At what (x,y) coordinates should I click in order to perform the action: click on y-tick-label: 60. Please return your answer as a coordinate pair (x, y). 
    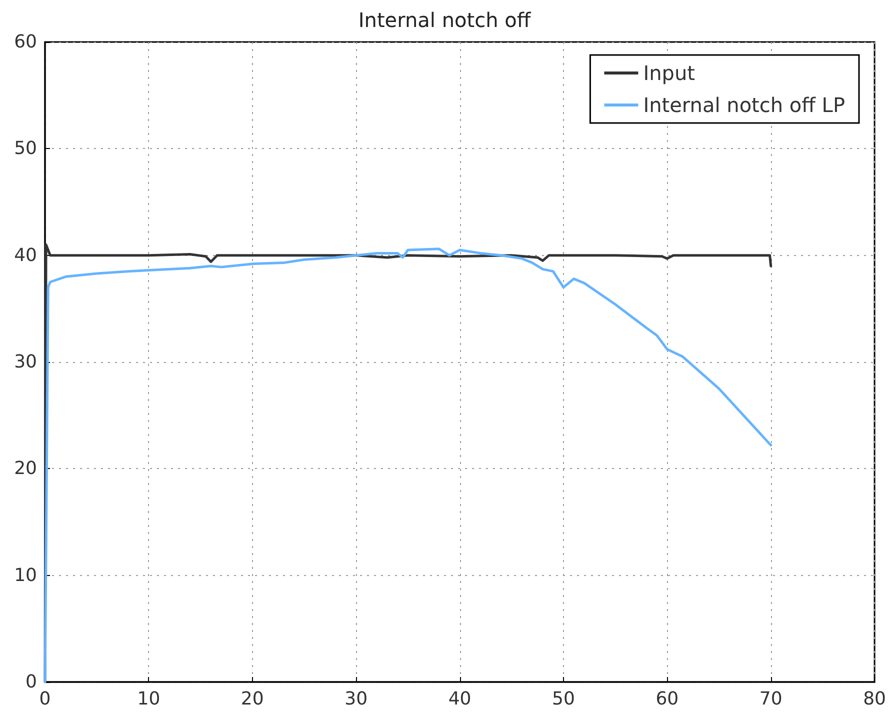
    Looking at the image, I should click on (25, 42).